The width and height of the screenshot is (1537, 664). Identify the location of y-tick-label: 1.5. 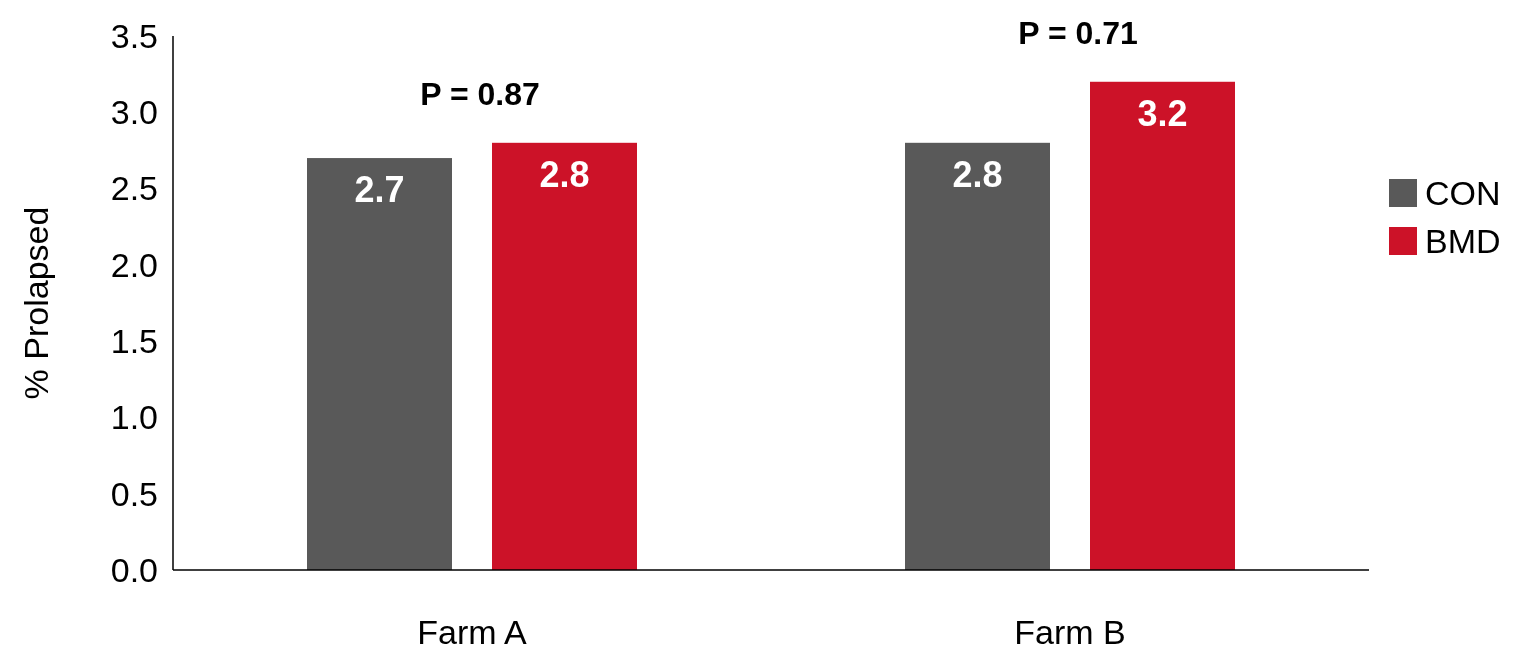
(134, 341).